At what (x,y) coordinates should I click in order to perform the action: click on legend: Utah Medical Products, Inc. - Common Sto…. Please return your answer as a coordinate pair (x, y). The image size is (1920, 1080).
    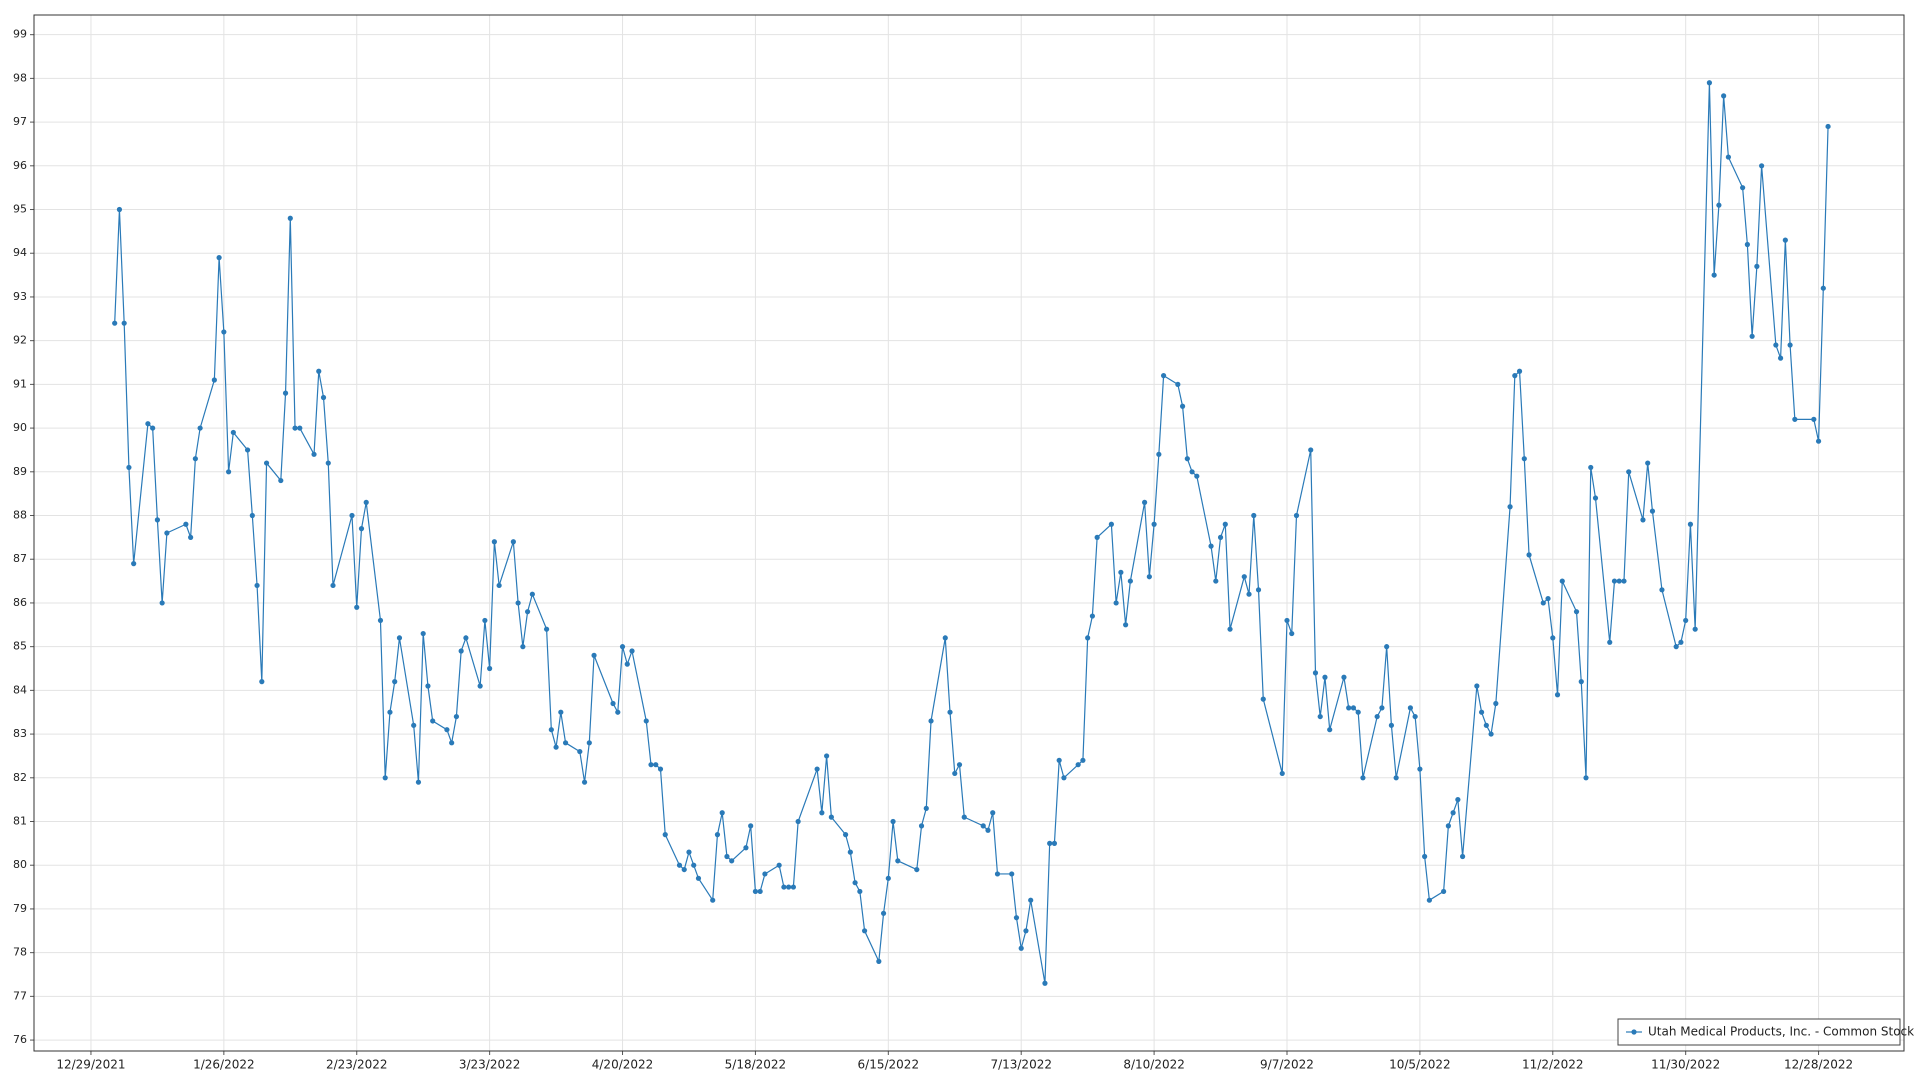
    Looking at the image, I should click on (1765, 1032).